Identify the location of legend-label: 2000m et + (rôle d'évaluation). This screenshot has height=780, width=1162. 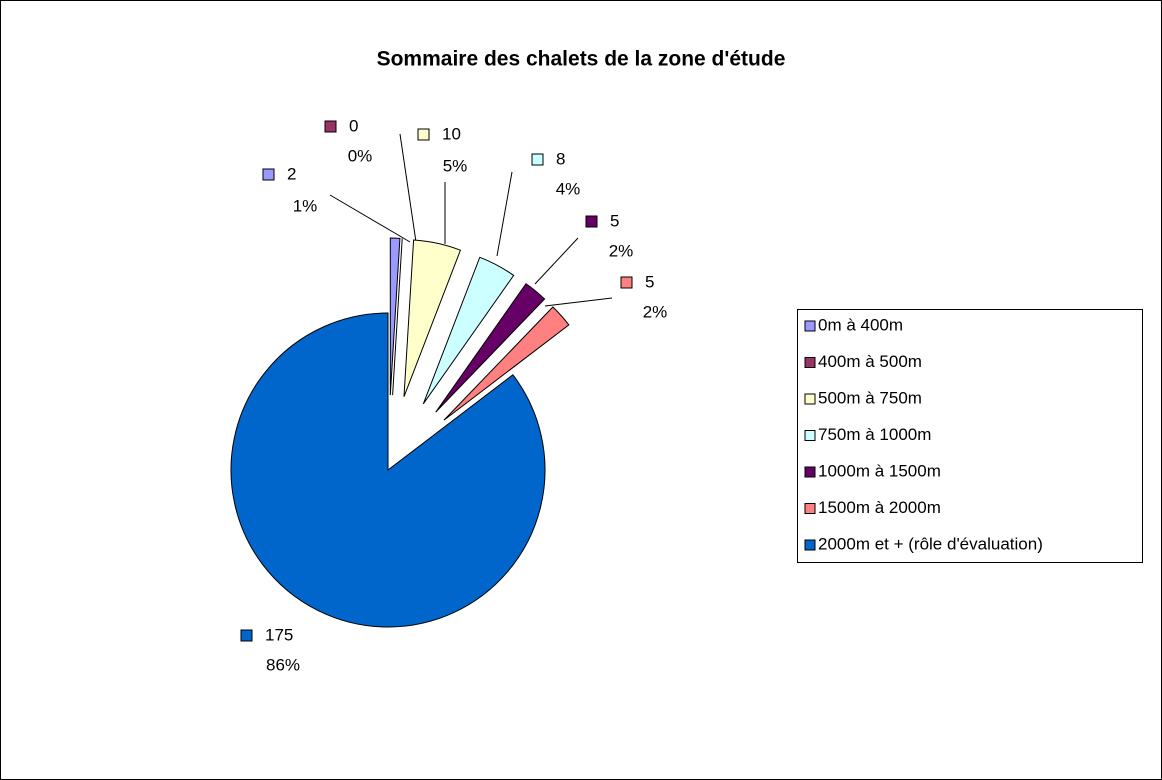
(930, 543).